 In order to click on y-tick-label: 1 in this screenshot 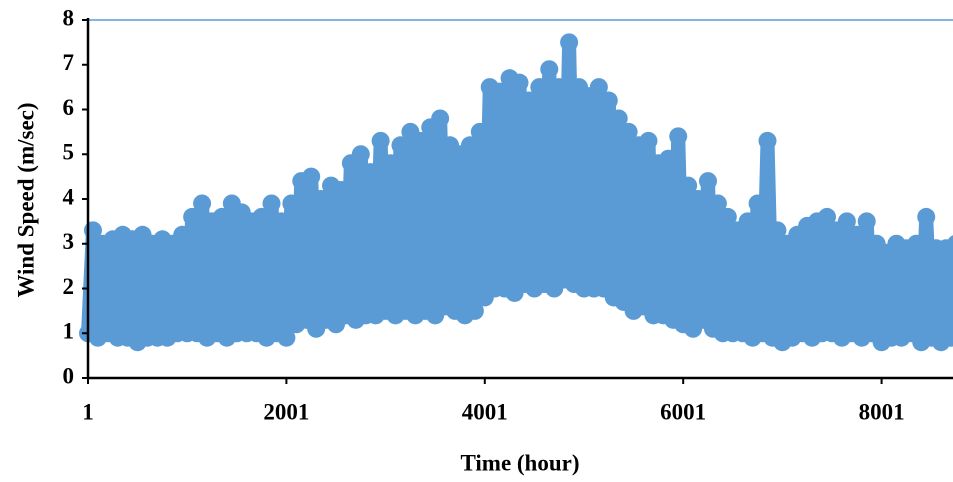, I will do `click(69, 331)`.